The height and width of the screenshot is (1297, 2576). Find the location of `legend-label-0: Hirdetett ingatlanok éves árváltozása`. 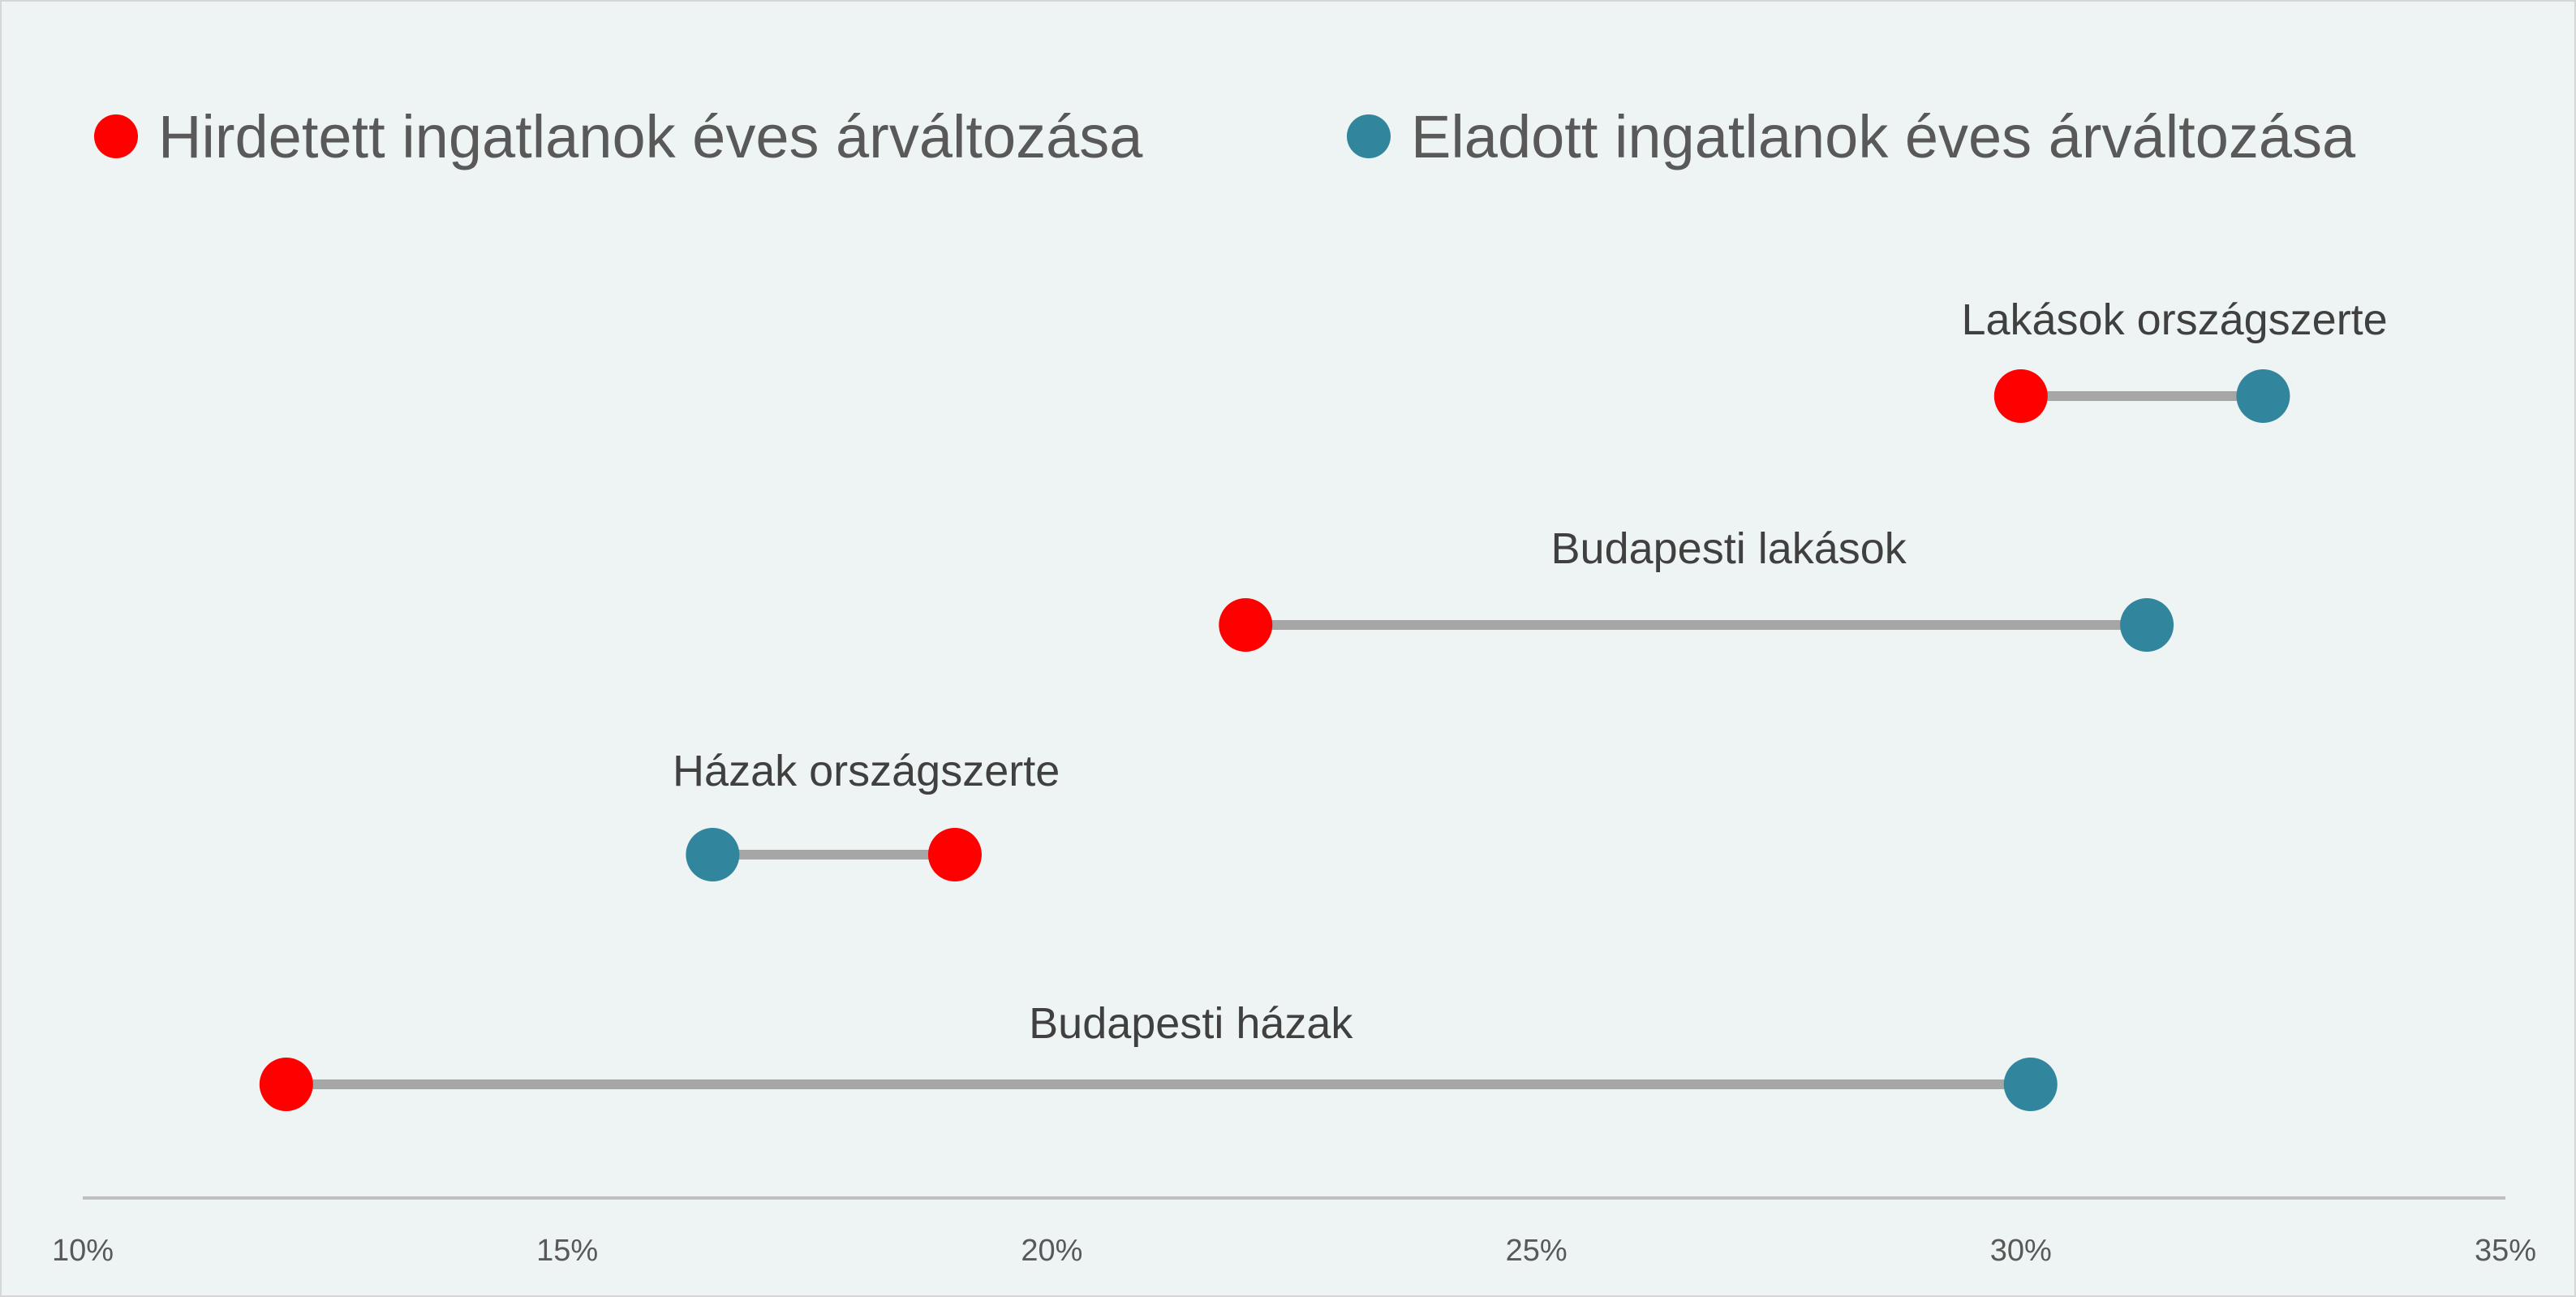

legend-label-0: Hirdetett ingatlanok éves árváltozása is located at coordinates (650, 136).